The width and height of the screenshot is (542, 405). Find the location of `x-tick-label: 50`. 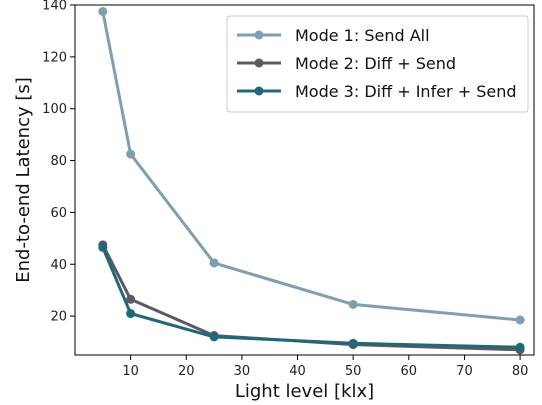

x-tick-label: 50 is located at coordinates (353, 371).